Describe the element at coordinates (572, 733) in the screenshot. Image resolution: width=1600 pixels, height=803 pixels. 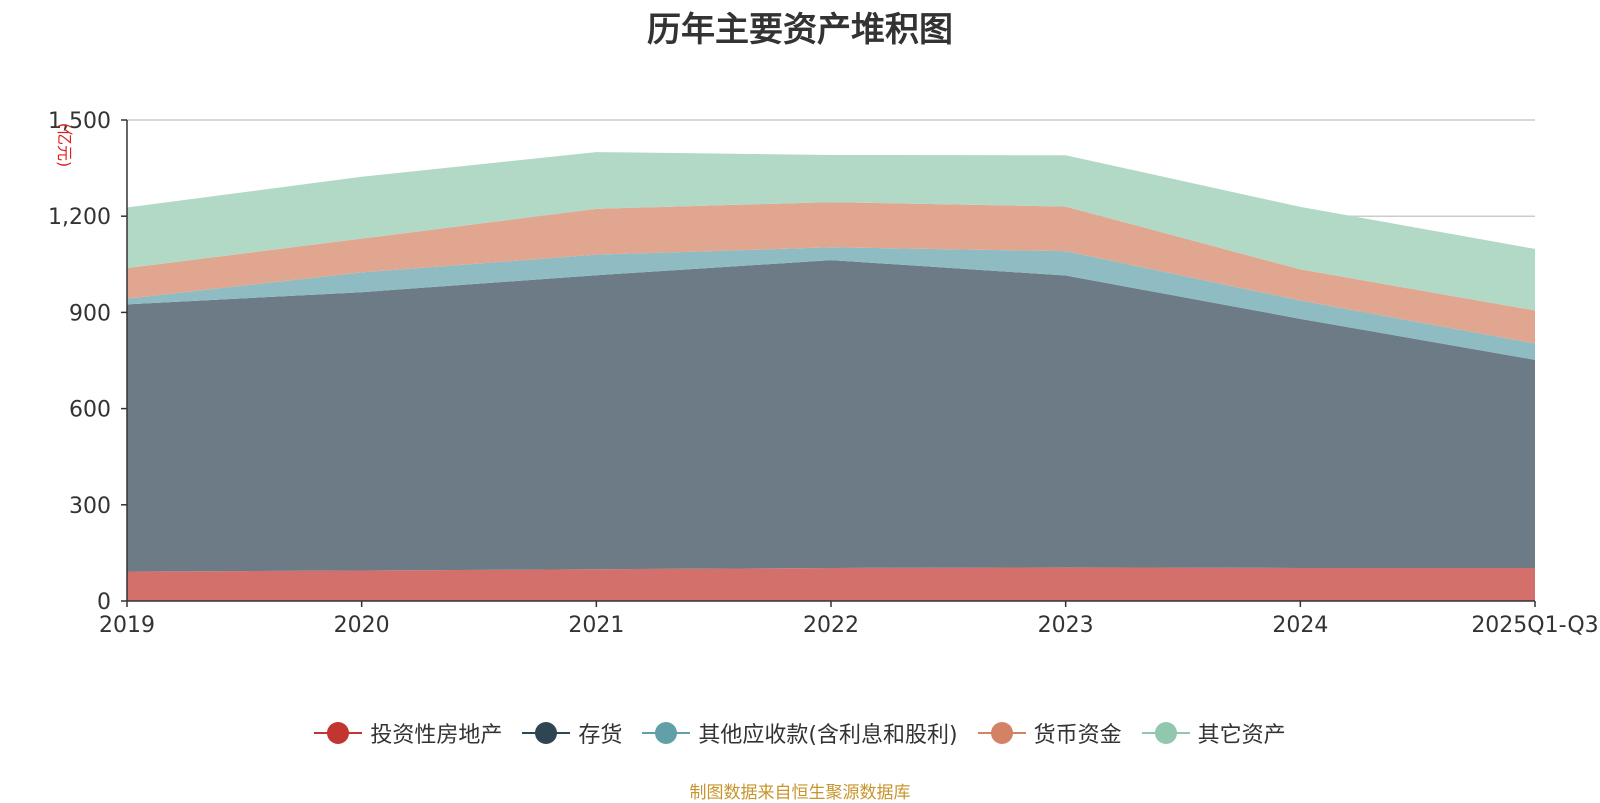
I see `legend-item: 存货` at that location.